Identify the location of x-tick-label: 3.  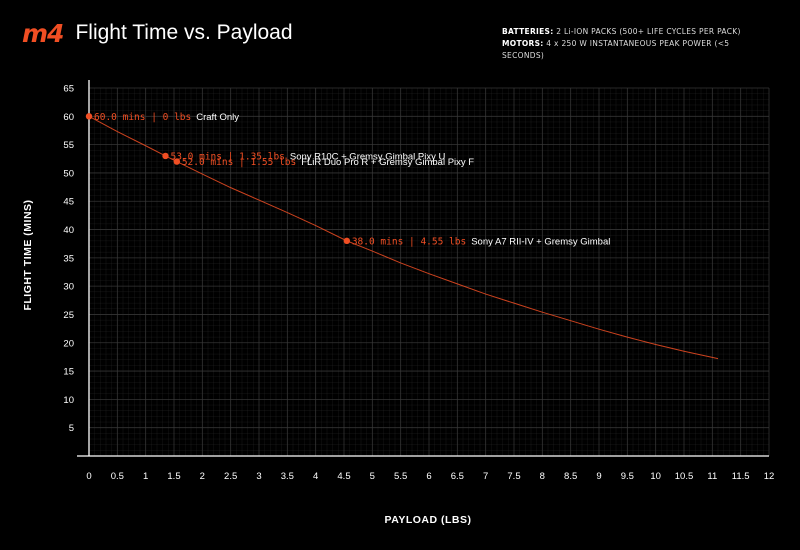
(258, 476).